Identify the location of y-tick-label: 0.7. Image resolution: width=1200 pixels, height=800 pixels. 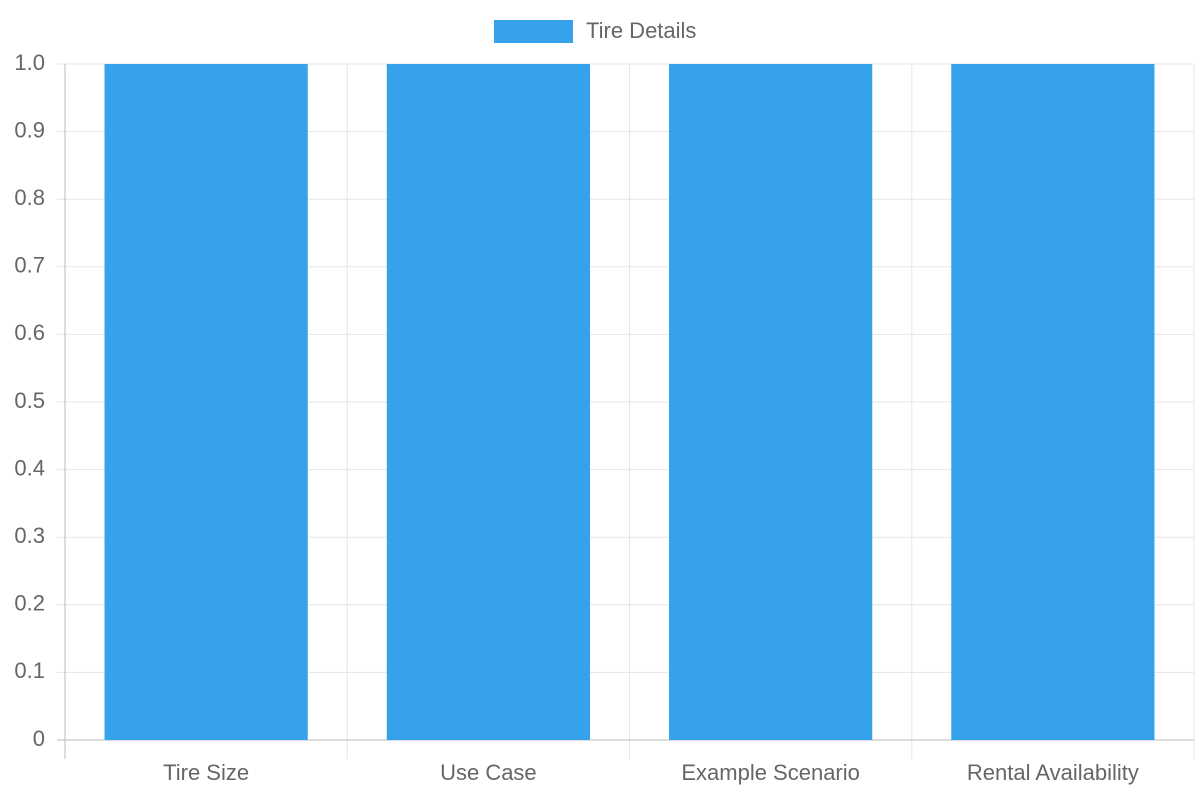
(29, 265).